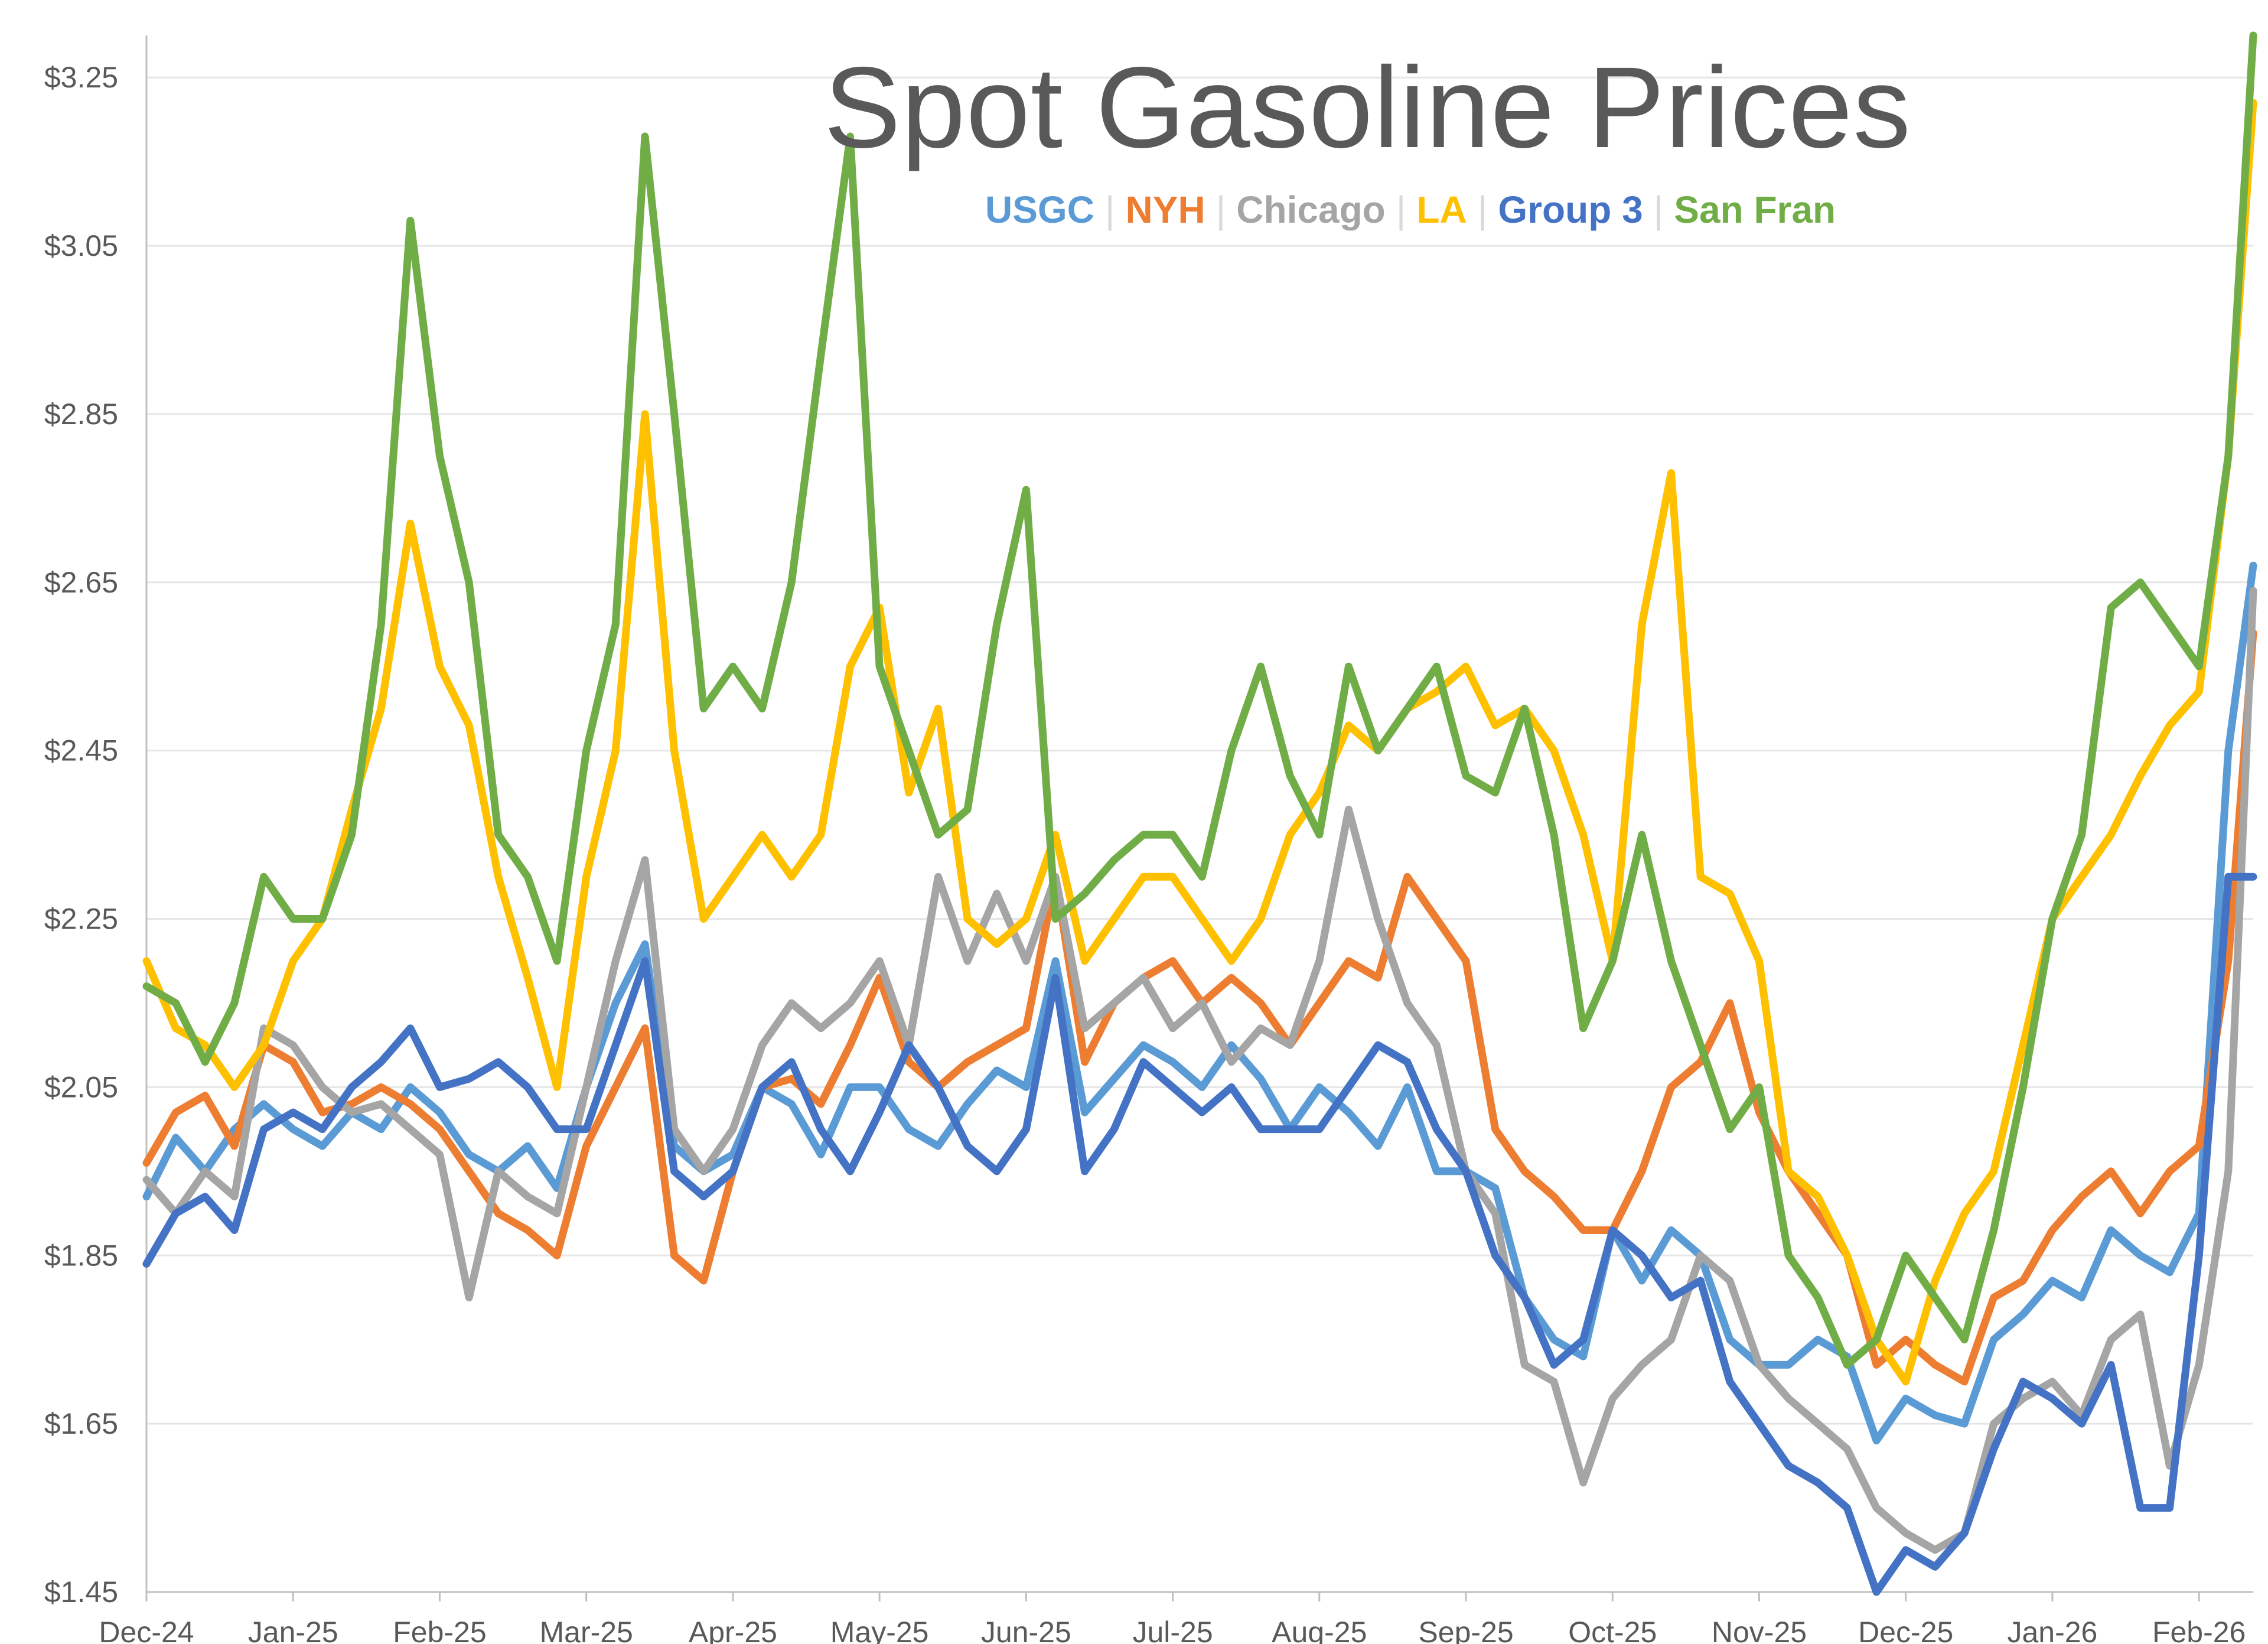 This screenshot has height=1644, width=2268. I want to click on y-tick-label: $3.05, so click(81, 245).